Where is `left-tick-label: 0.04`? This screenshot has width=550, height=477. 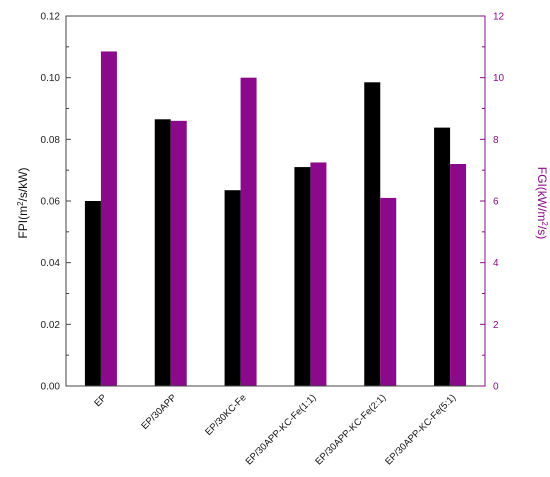 left-tick-label: 0.04 is located at coordinates (51, 263).